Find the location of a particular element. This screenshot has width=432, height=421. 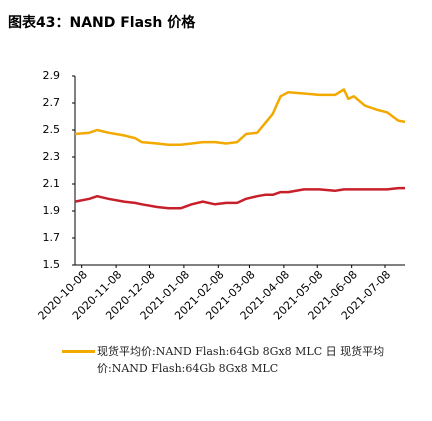

y-tick-label: 2.3 is located at coordinates (52, 156).